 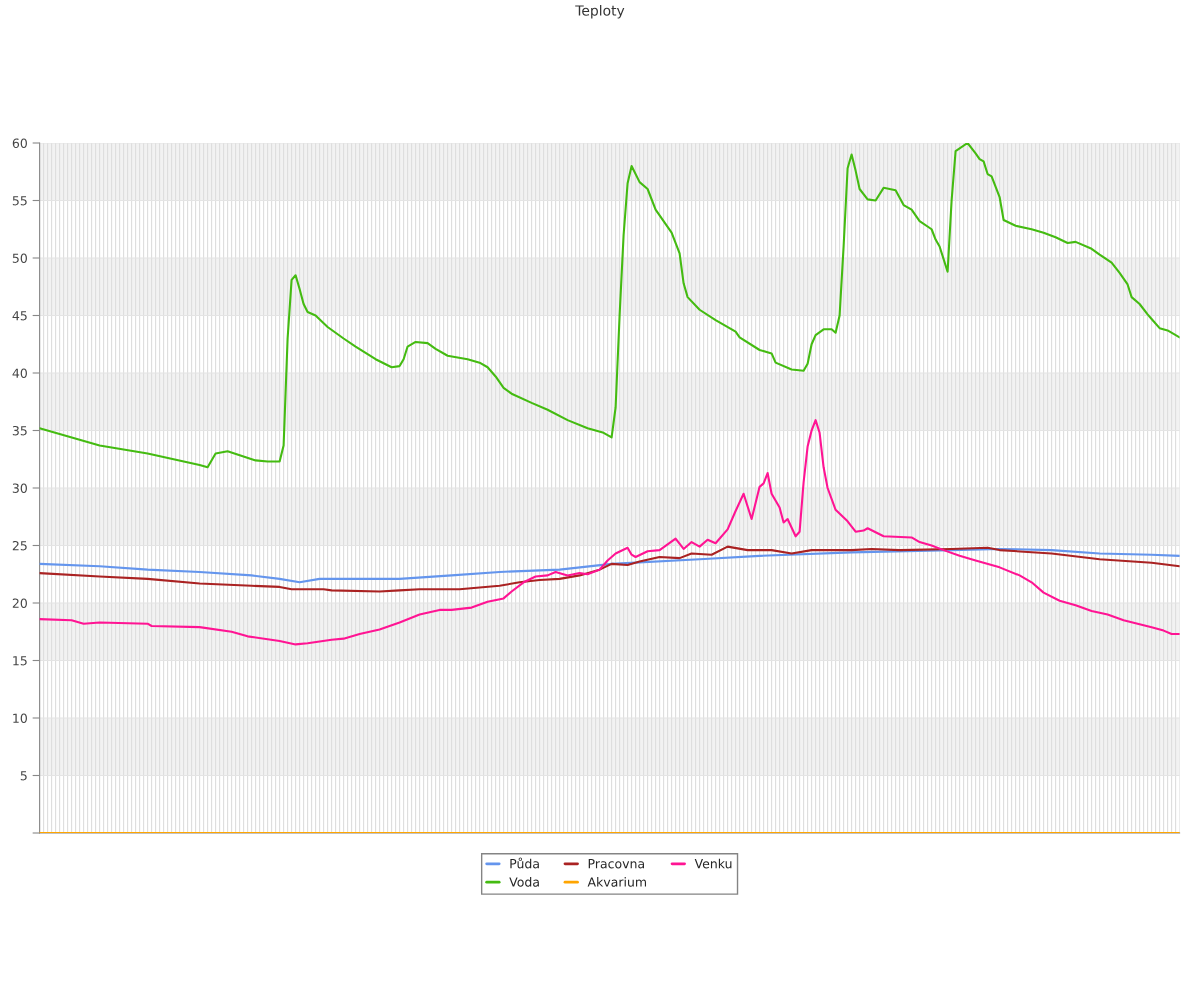 What do you see at coordinates (19, 545) in the screenshot?
I see `y-tick-label: 25` at bounding box center [19, 545].